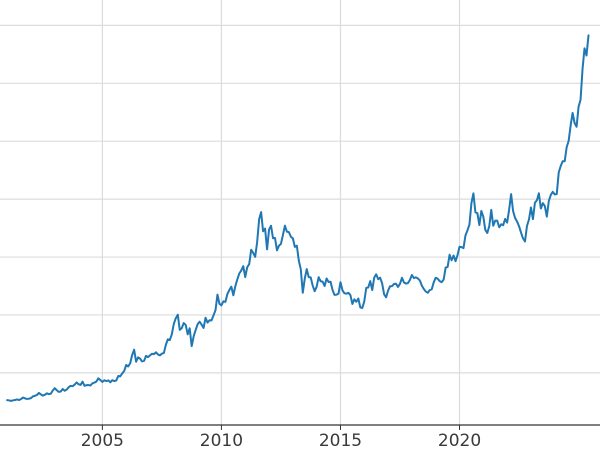  What do you see at coordinates (102, 440) in the screenshot?
I see `x-tick-label: 2005` at bounding box center [102, 440].